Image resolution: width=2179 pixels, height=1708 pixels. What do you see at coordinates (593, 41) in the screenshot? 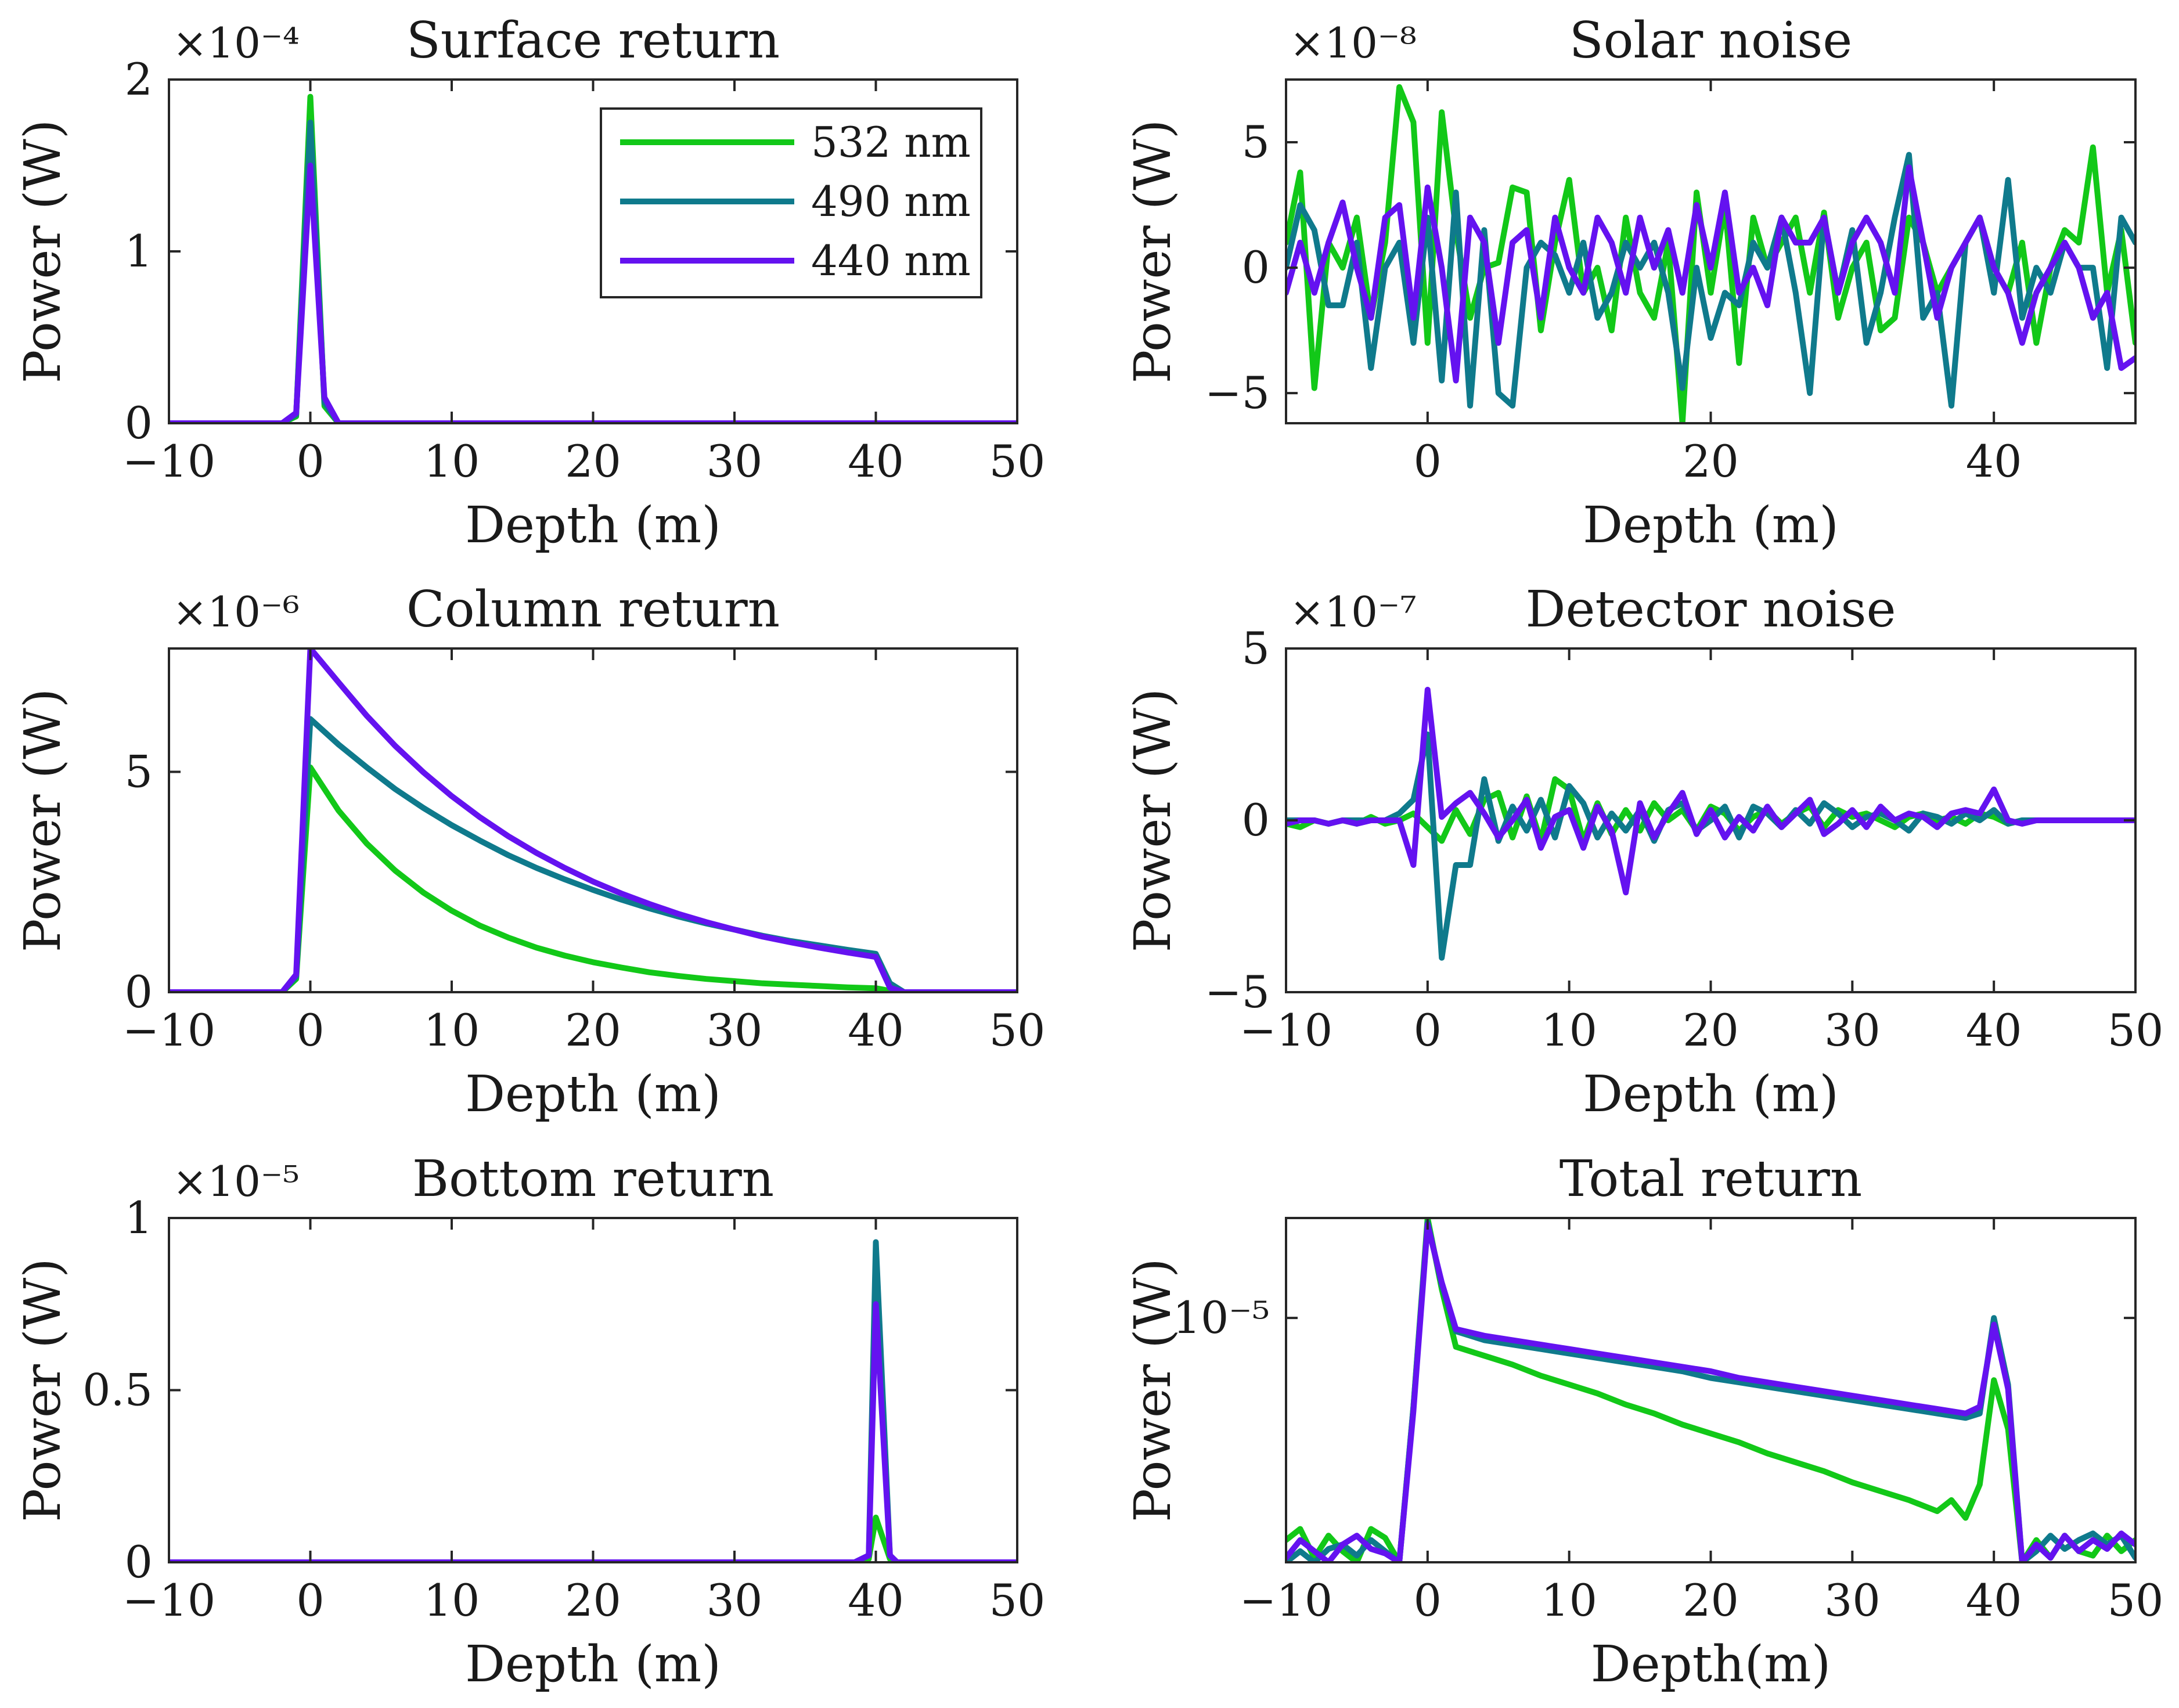
I see `chart-title: Surface return` at bounding box center [593, 41].